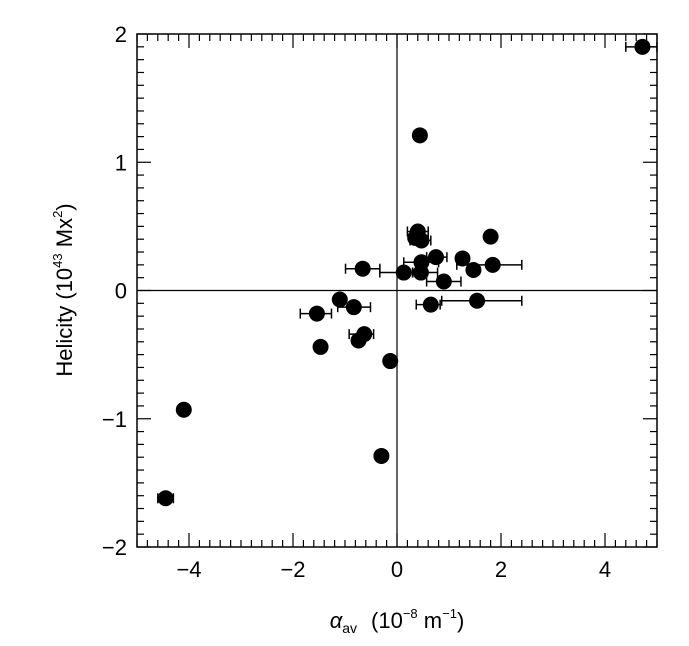  I want to click on x-axis-label: αav (10−8 m−1), so click(397, 621).